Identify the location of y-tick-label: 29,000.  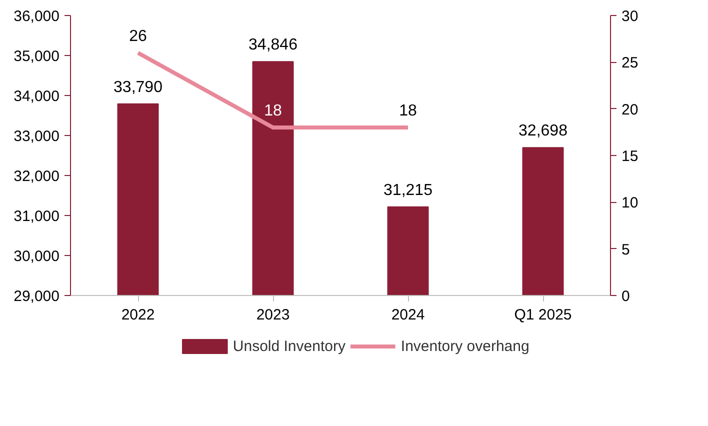
(37, 296).